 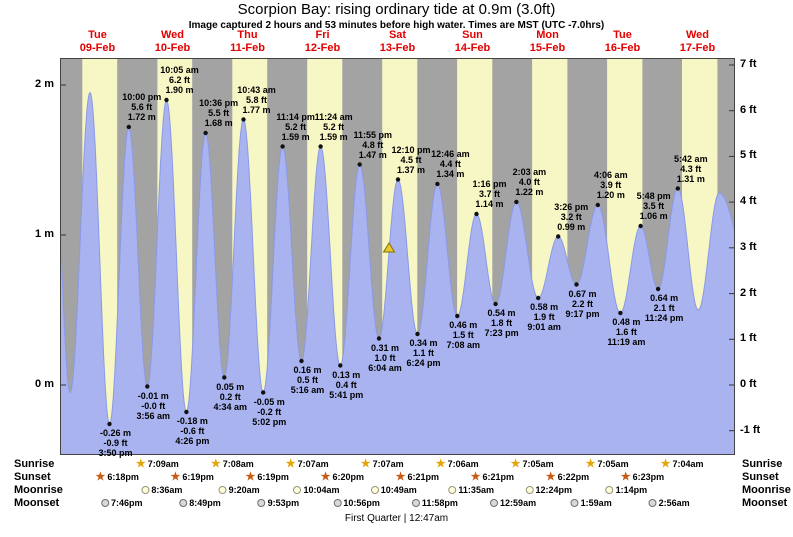 I want to click on tide-extreme-label-line: 0.54 m, so click(x=501, y=313).